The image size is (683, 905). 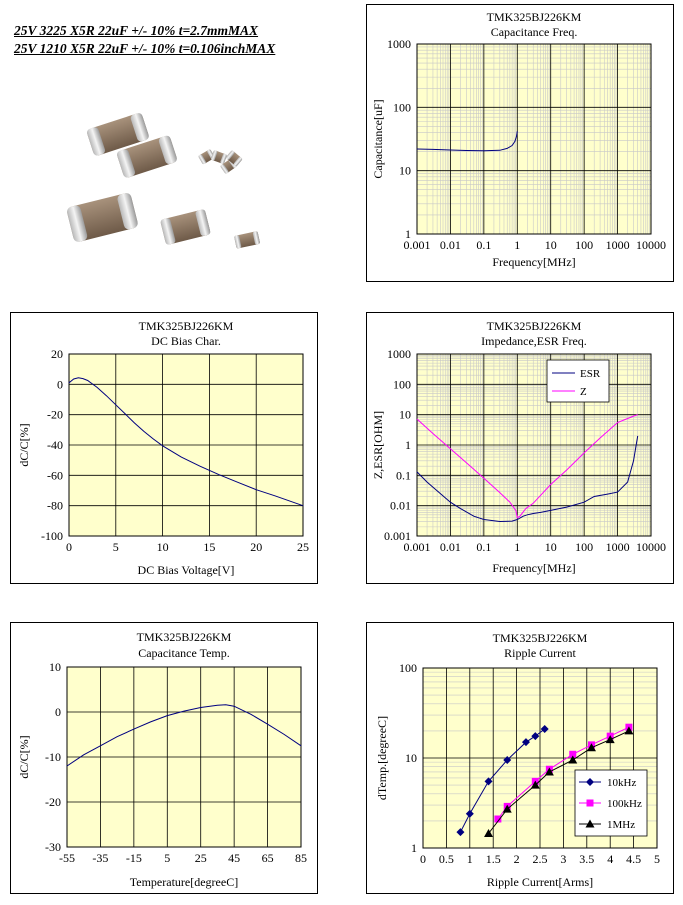 I want to click on chip-medium, so click(x=185, y=227).